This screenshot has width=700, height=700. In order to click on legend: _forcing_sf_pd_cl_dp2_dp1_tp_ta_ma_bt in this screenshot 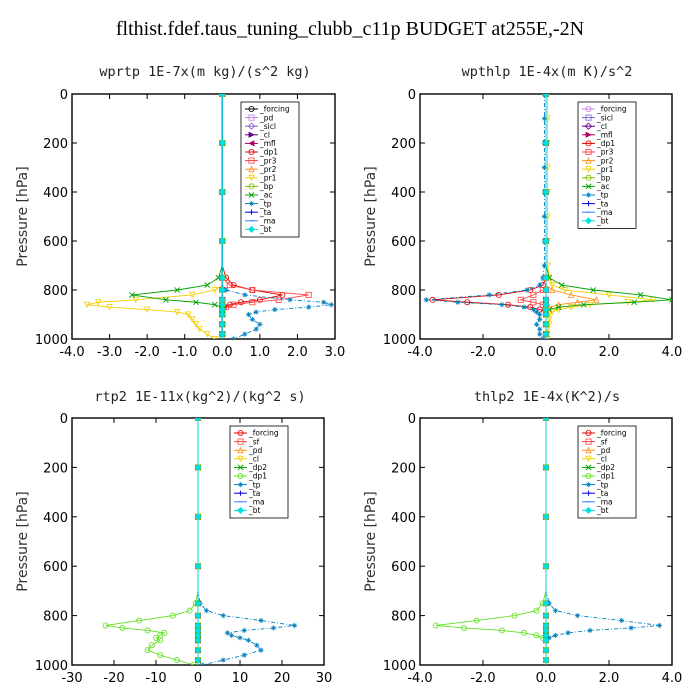, I will do `click(607, 472)`.